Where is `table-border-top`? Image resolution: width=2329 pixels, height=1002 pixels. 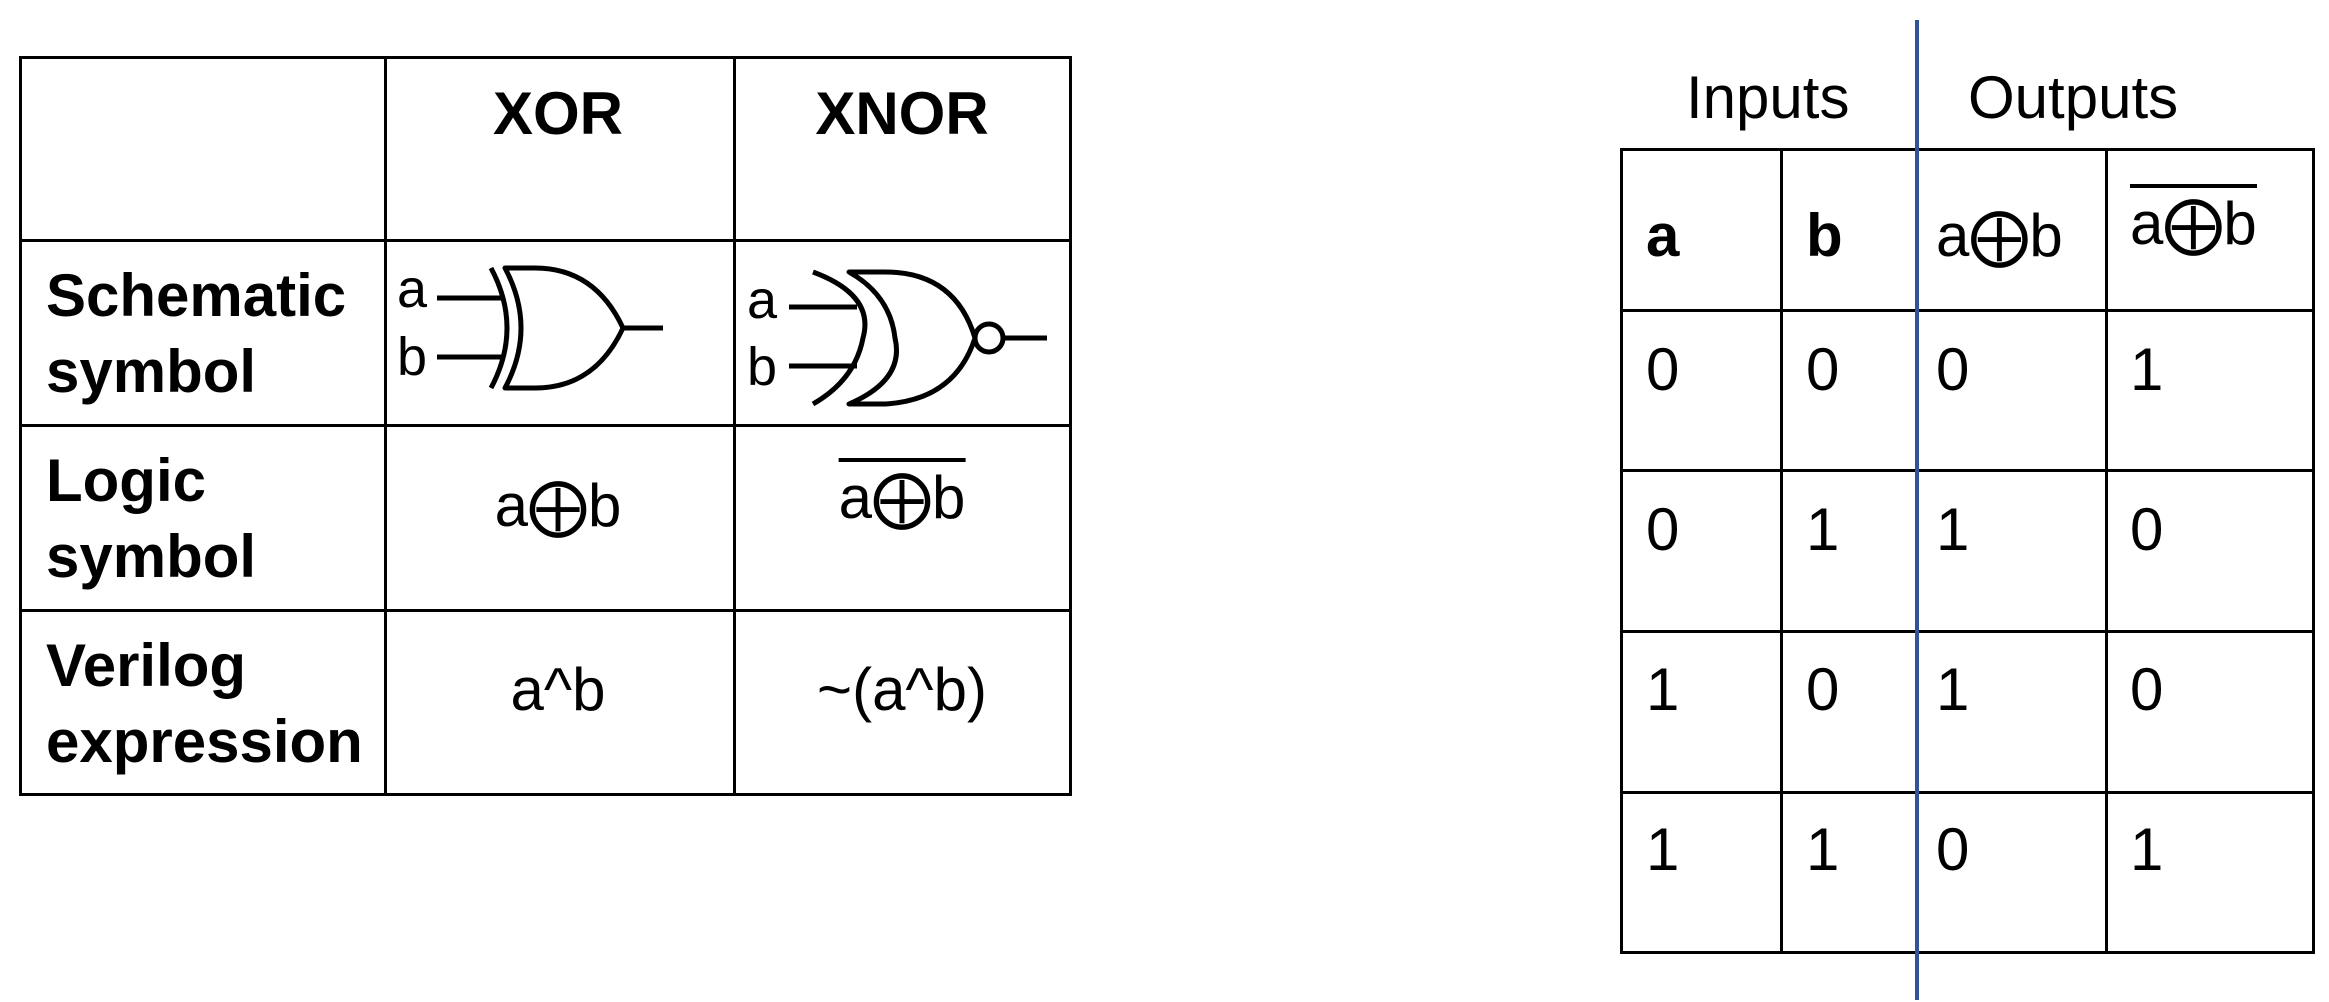 table-border-top is located at coordinates (545, 57).